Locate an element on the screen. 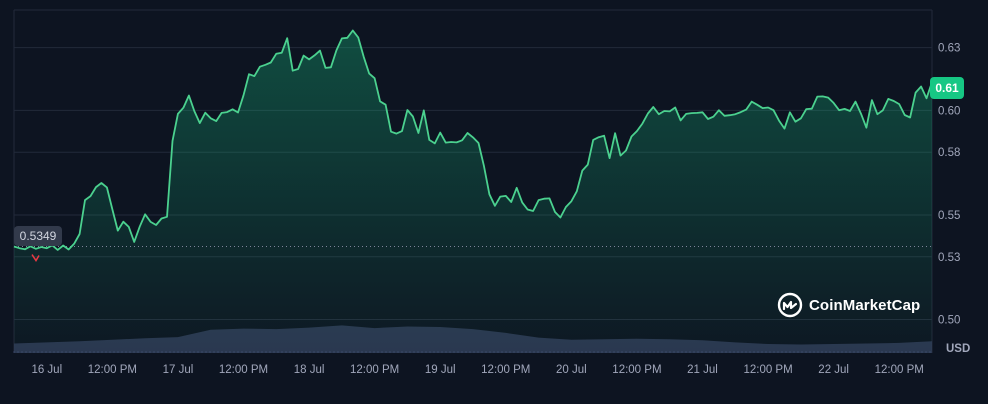 This screenshot has width=988, height=404. y-axis-labels: 0.50 0.53 0.55 0.58 0.60 0.63 is located at coordinates (949, 185).